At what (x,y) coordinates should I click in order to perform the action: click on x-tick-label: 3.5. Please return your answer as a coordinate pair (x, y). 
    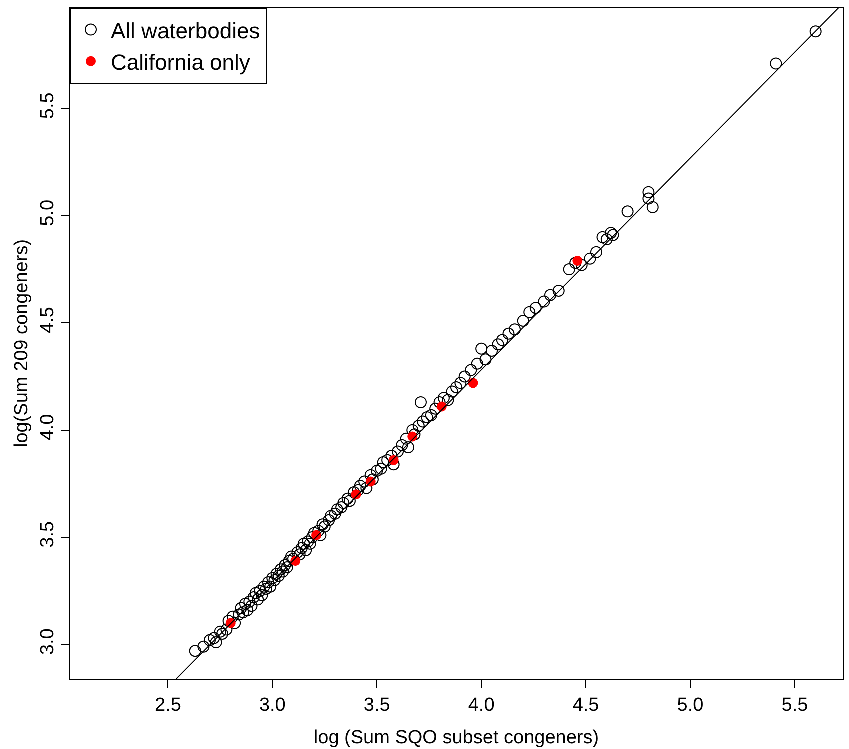
    Looking at the image, I should click on (377, 705).